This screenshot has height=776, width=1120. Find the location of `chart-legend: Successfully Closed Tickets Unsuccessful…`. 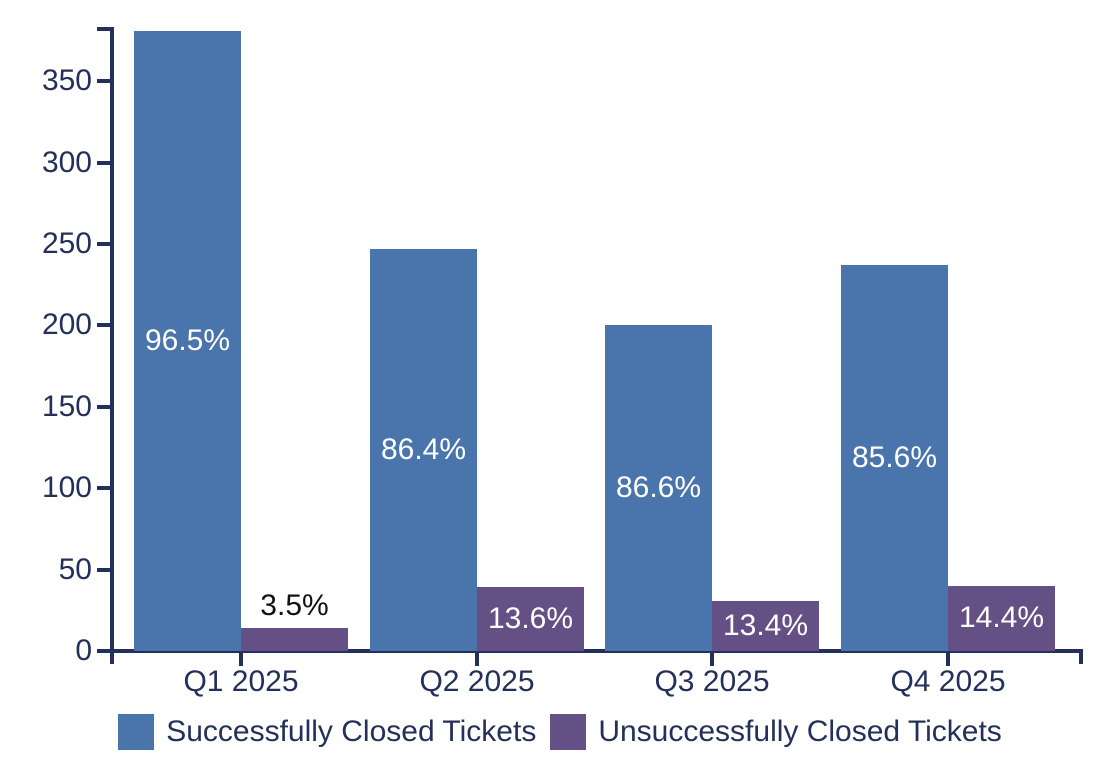

chart-legend: Successfully Closed Tickets Unsuccessful… is located at coordinates (560, 732).